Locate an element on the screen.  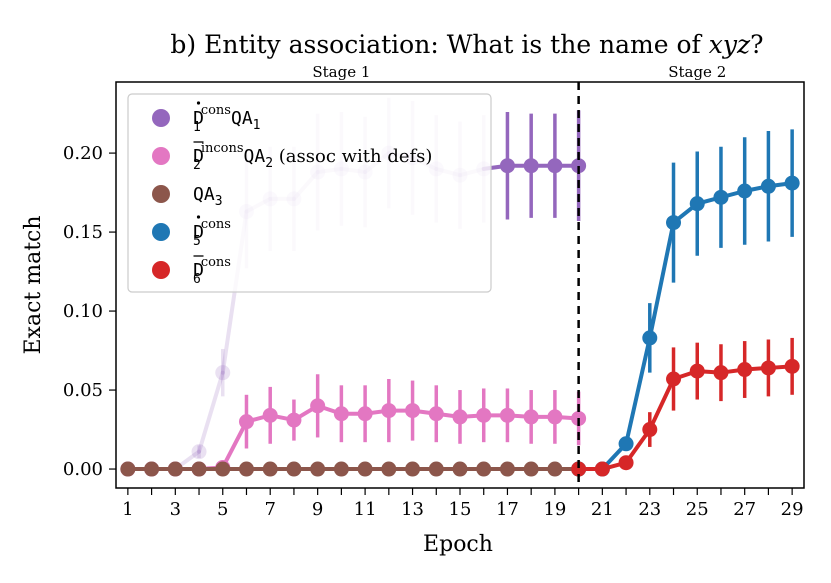
x-tick-label: 25 is located at coordinates (697, 509).